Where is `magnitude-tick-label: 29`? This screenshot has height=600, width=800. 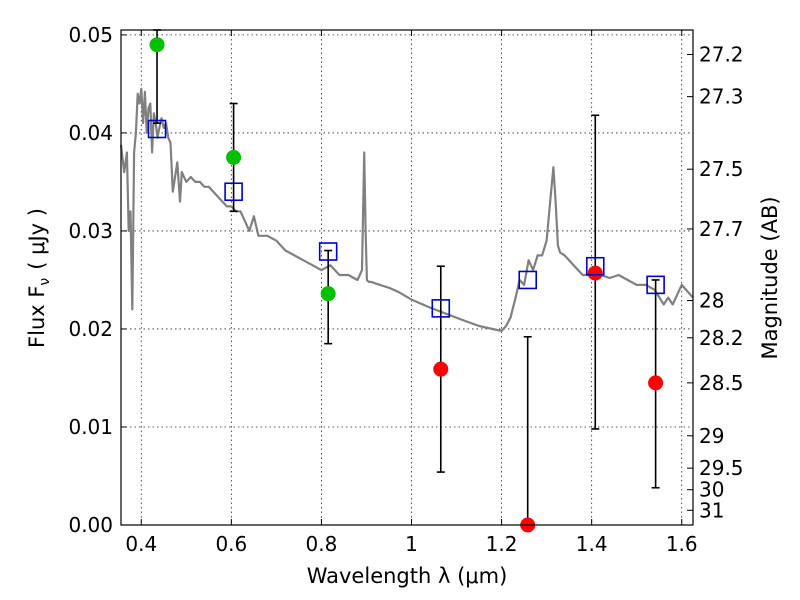 magnitude-tick-label: 29 is located at coordinates (711, 436).